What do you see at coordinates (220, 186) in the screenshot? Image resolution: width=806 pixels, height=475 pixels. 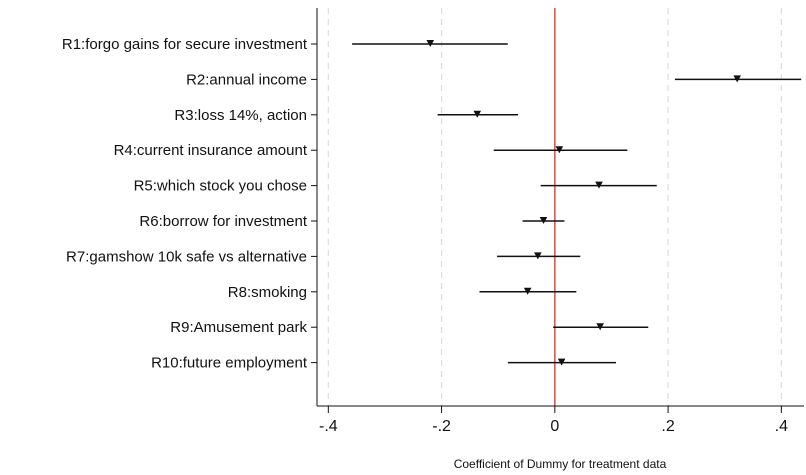 I see `category-label-5: R5:which stock you chose` at bounding box center [220, 186].